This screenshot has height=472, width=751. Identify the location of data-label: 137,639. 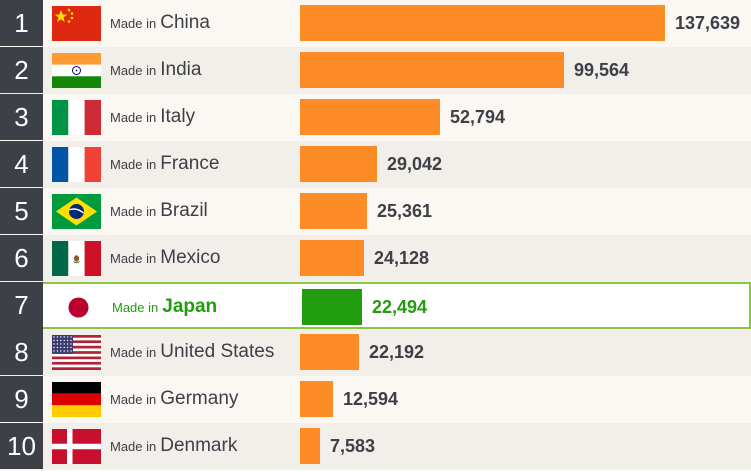
(708, 22).